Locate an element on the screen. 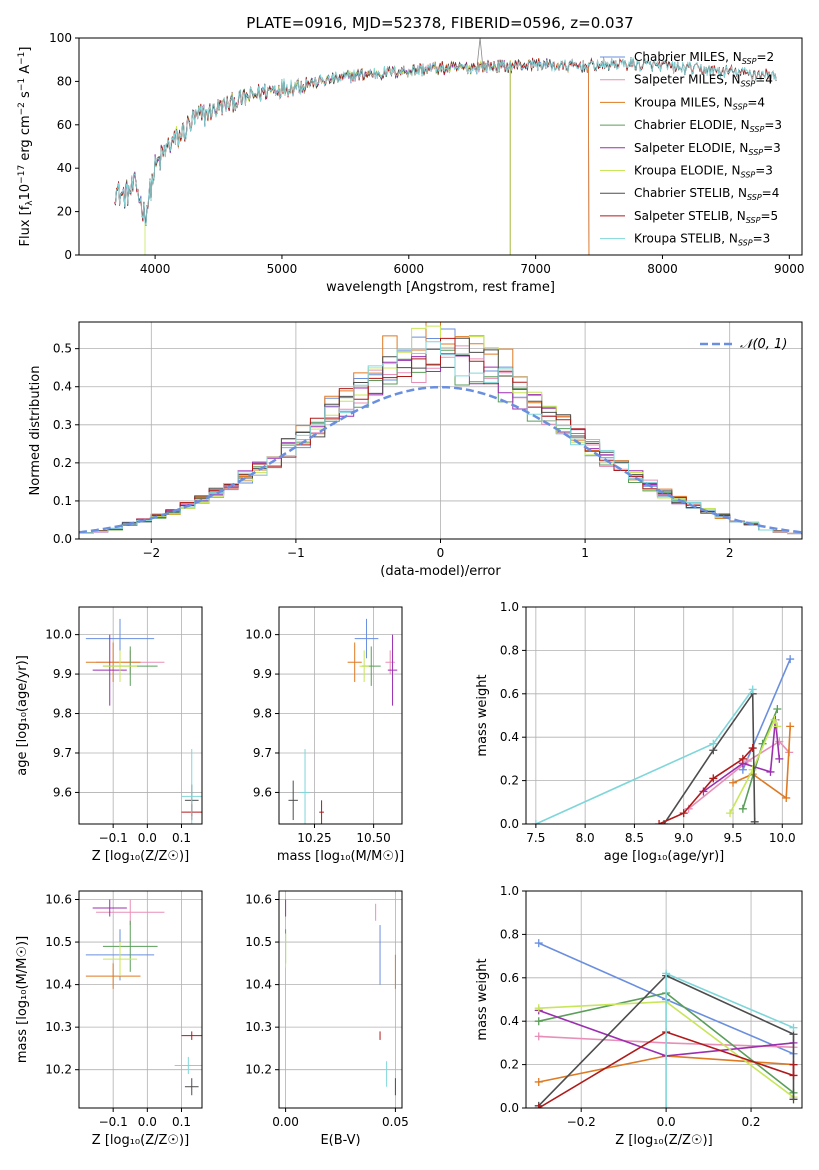 This screenshot has height=1170, width=819. x-tick-label: 10.25 is located at coordinates (314, 838).